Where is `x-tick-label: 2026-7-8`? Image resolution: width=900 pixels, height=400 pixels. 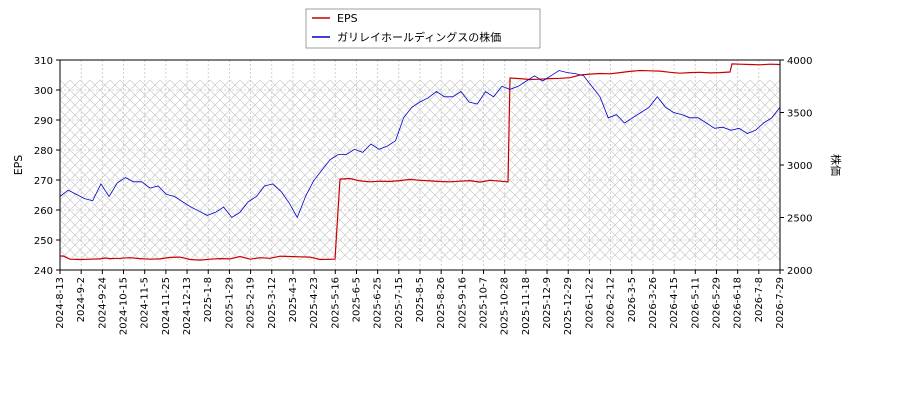 x-tick-label: 2026-7-8 is located at coordinates (759, 299).